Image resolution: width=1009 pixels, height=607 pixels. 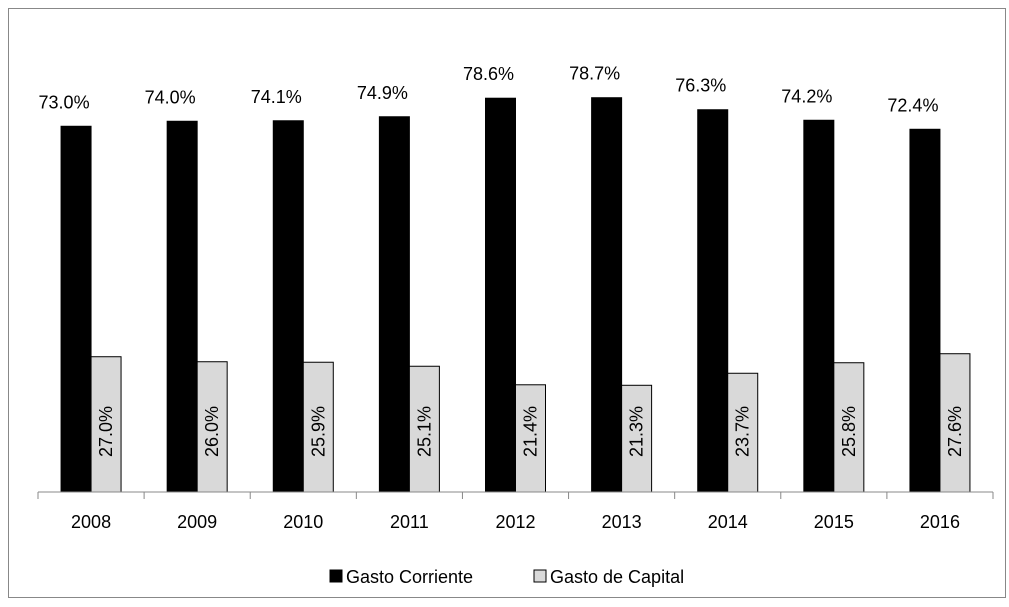 What do you see at coordinates (912, 105) in the screenshot?
I see `value-label: 72.4%` at bounding box center [912, 105].